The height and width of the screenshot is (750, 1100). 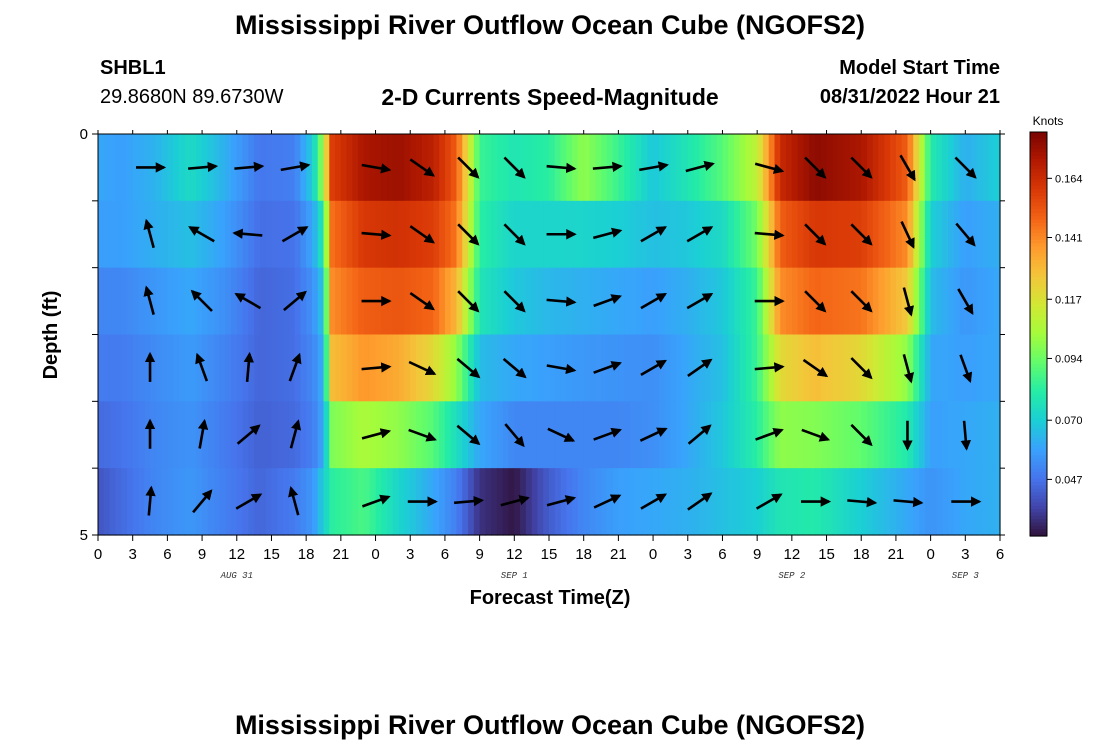 What do you see at coordinates (1000, 554) in the screenshot?
I see `x-tick-label: 6` at bounding box center [1000, 554].